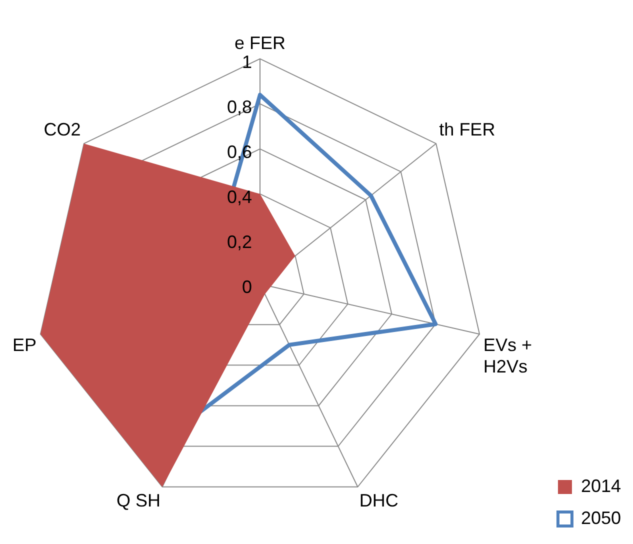 This screenshot has height=544, width=633. What do you see at coordinates (467, 129) in the screenshot?
I see `spoke-label: th FER` at bounding box center [467, 129].